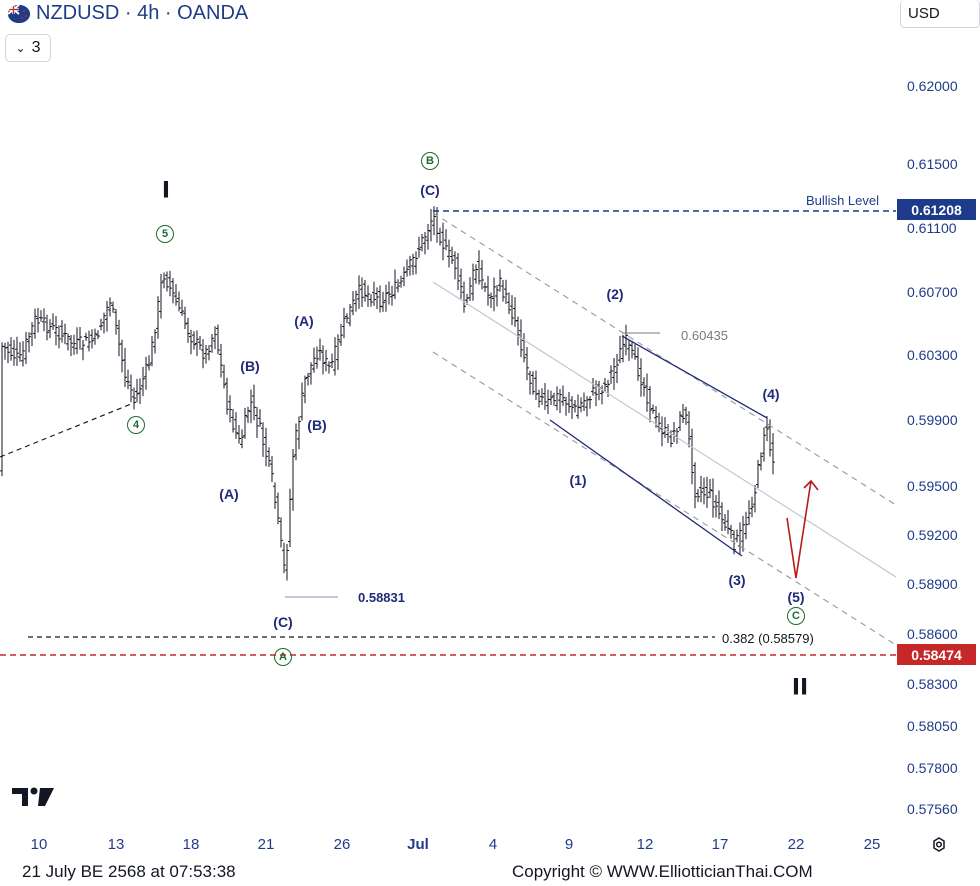 The height and width of the screenshot is (886, 980). What do you see at coordinates (939, 845) in the screenshot?
I see `settings-icon` at bounding box center [939, 845].